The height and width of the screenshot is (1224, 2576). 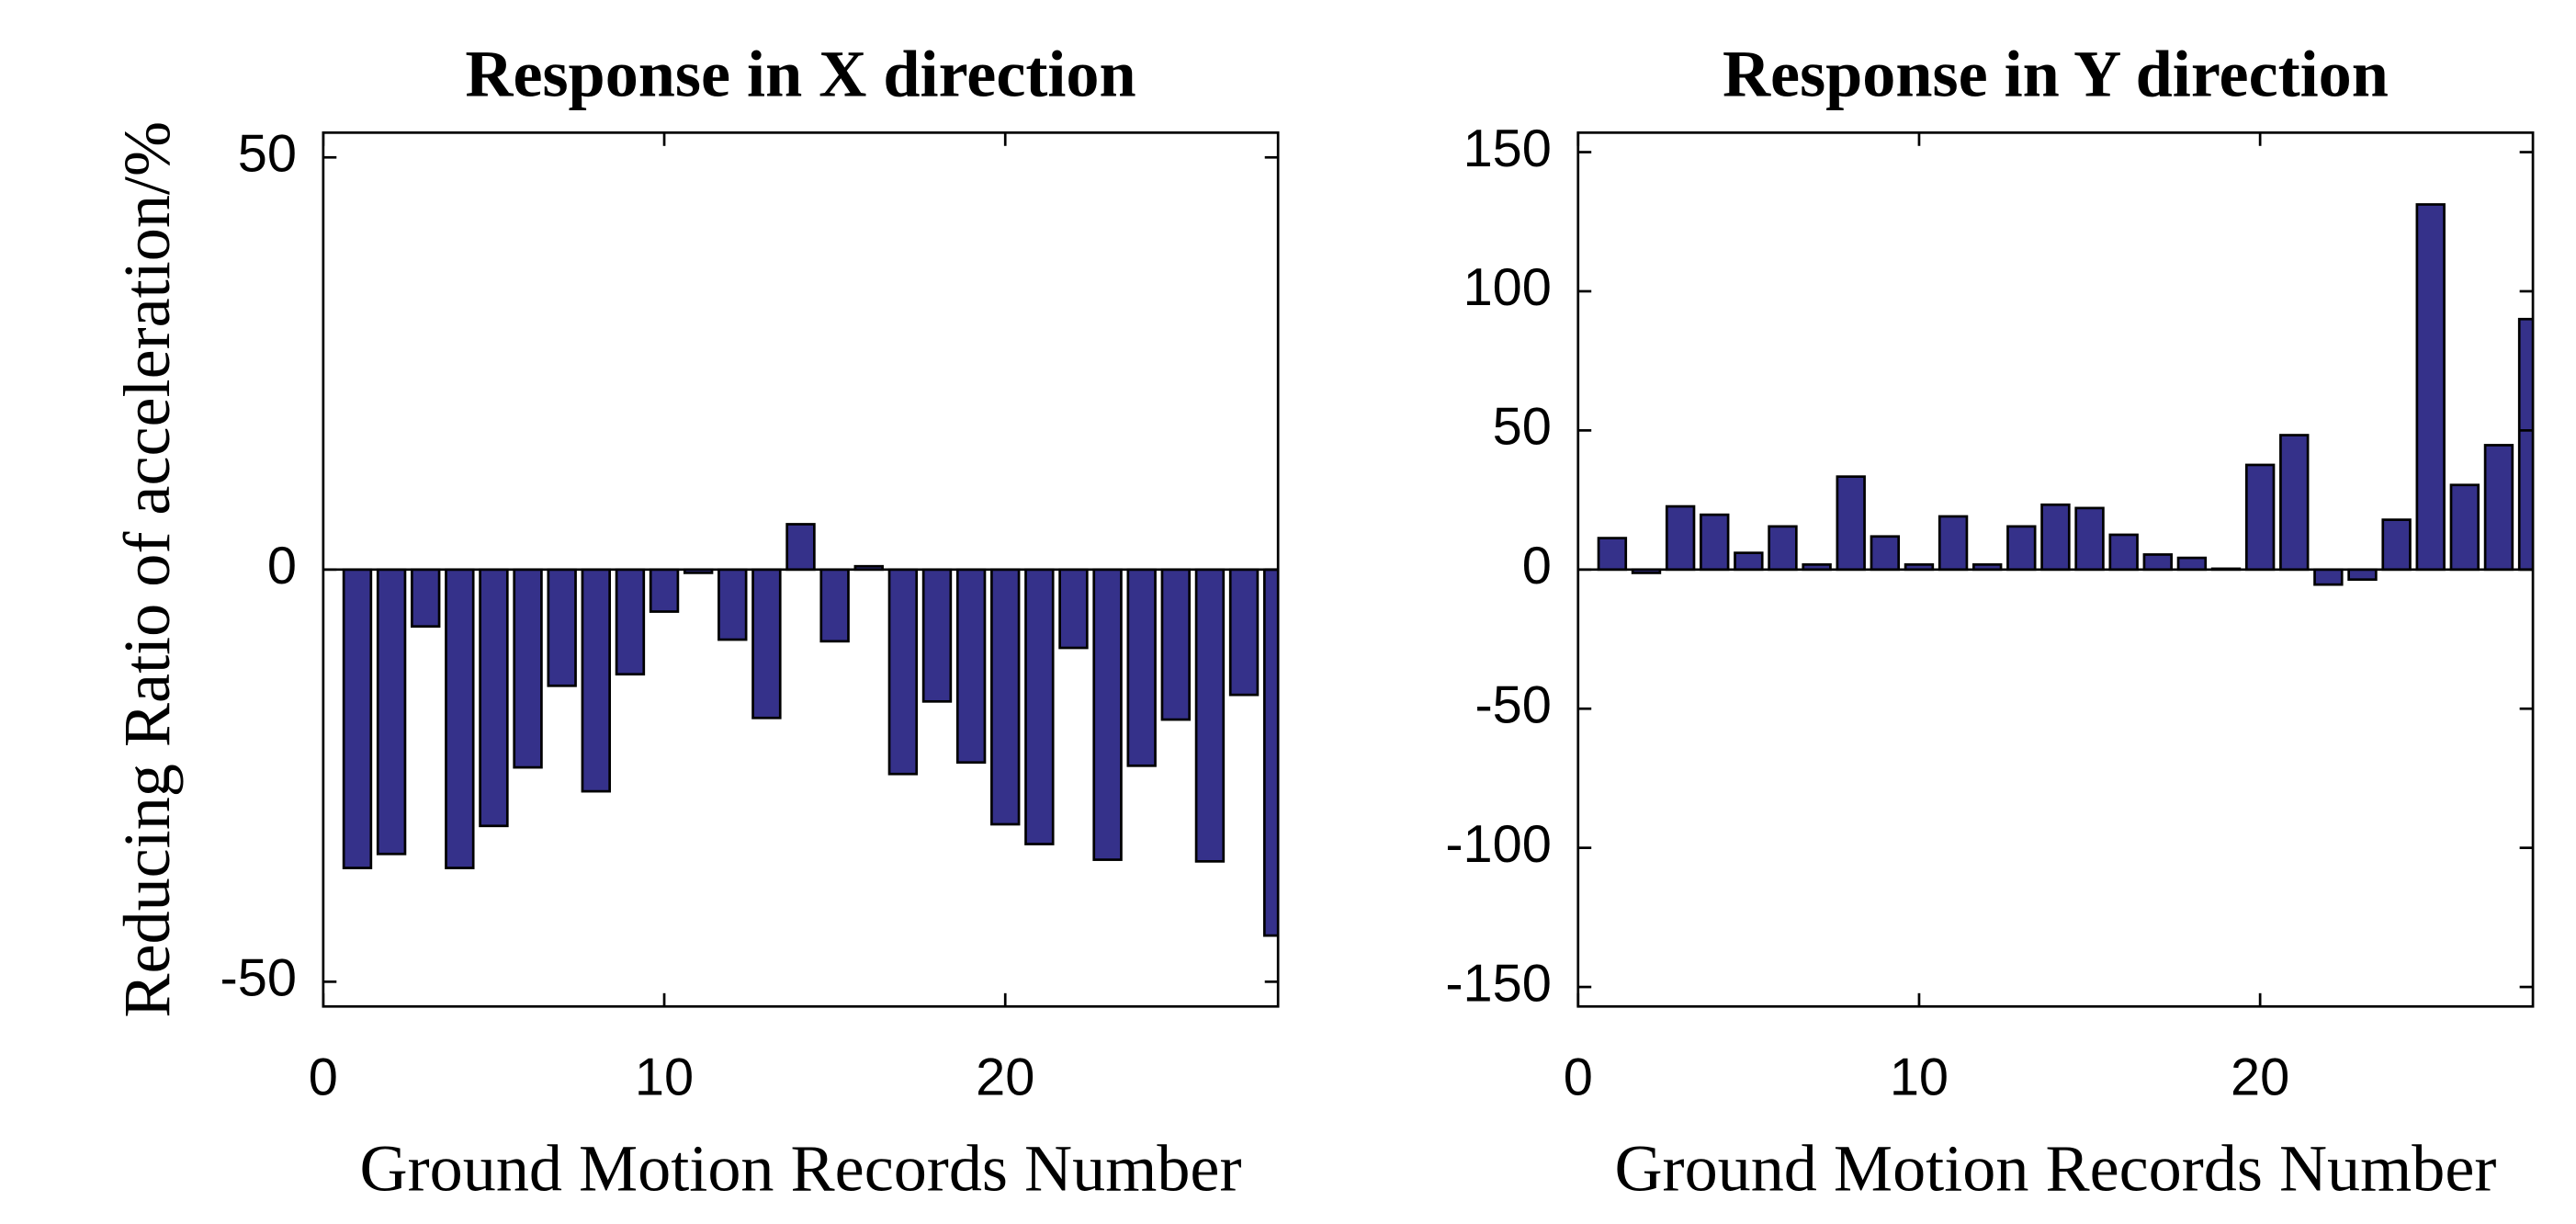 I want to click on y-tick-label: -150, so click(x=1498, y=983).